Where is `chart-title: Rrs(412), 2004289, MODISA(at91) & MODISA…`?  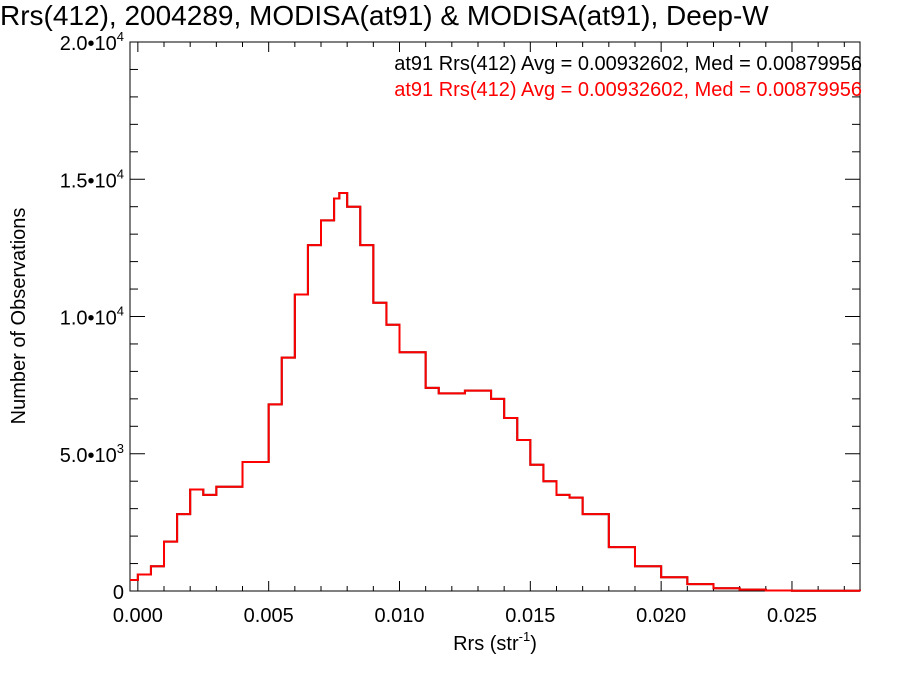 chart-title: Rrs(412), 2004289, MODISA(at91) & MODISA… is located at coordinates (384, 15).